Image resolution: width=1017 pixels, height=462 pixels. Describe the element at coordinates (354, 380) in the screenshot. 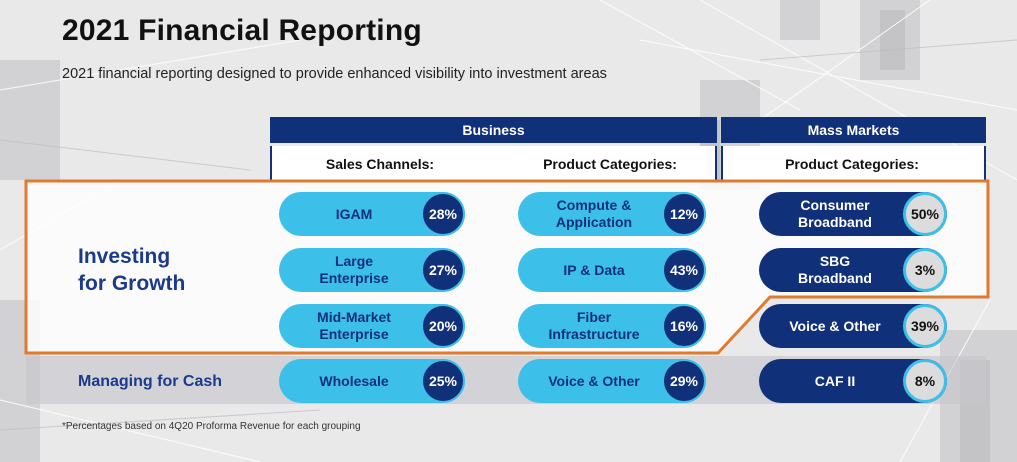

I see `pill-label: Wholesale` at that location.